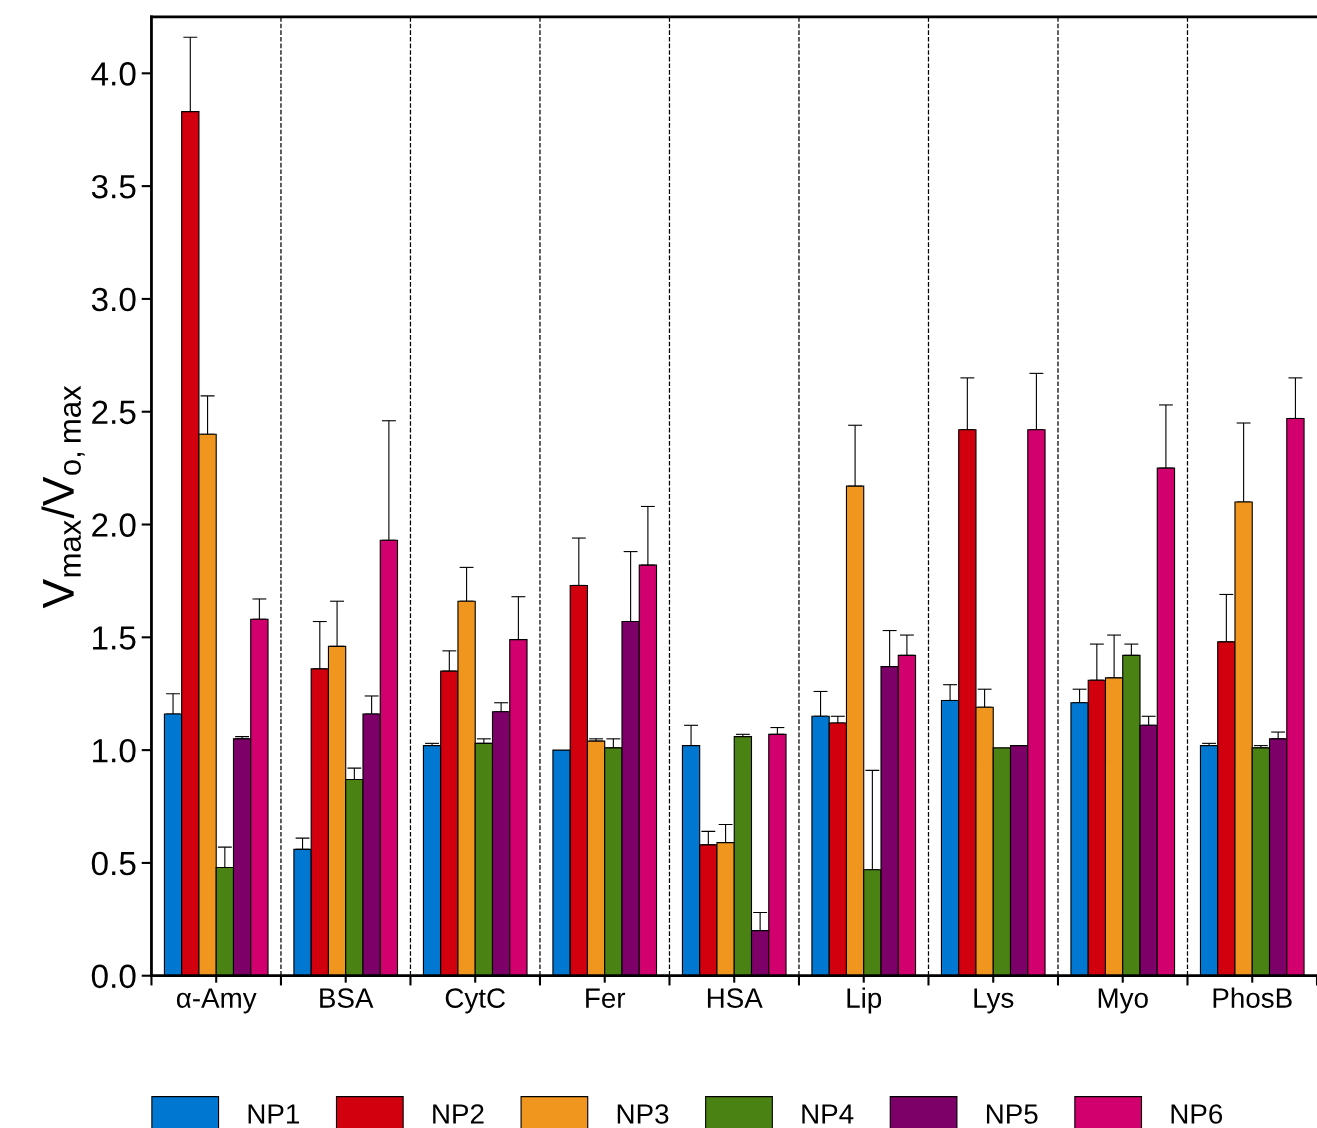 This screenshot has width=1317, height=1128. Describe the element at coordinates (1252, 997) in the screenshot. I see `x-tick-label: PhosB` at that location.